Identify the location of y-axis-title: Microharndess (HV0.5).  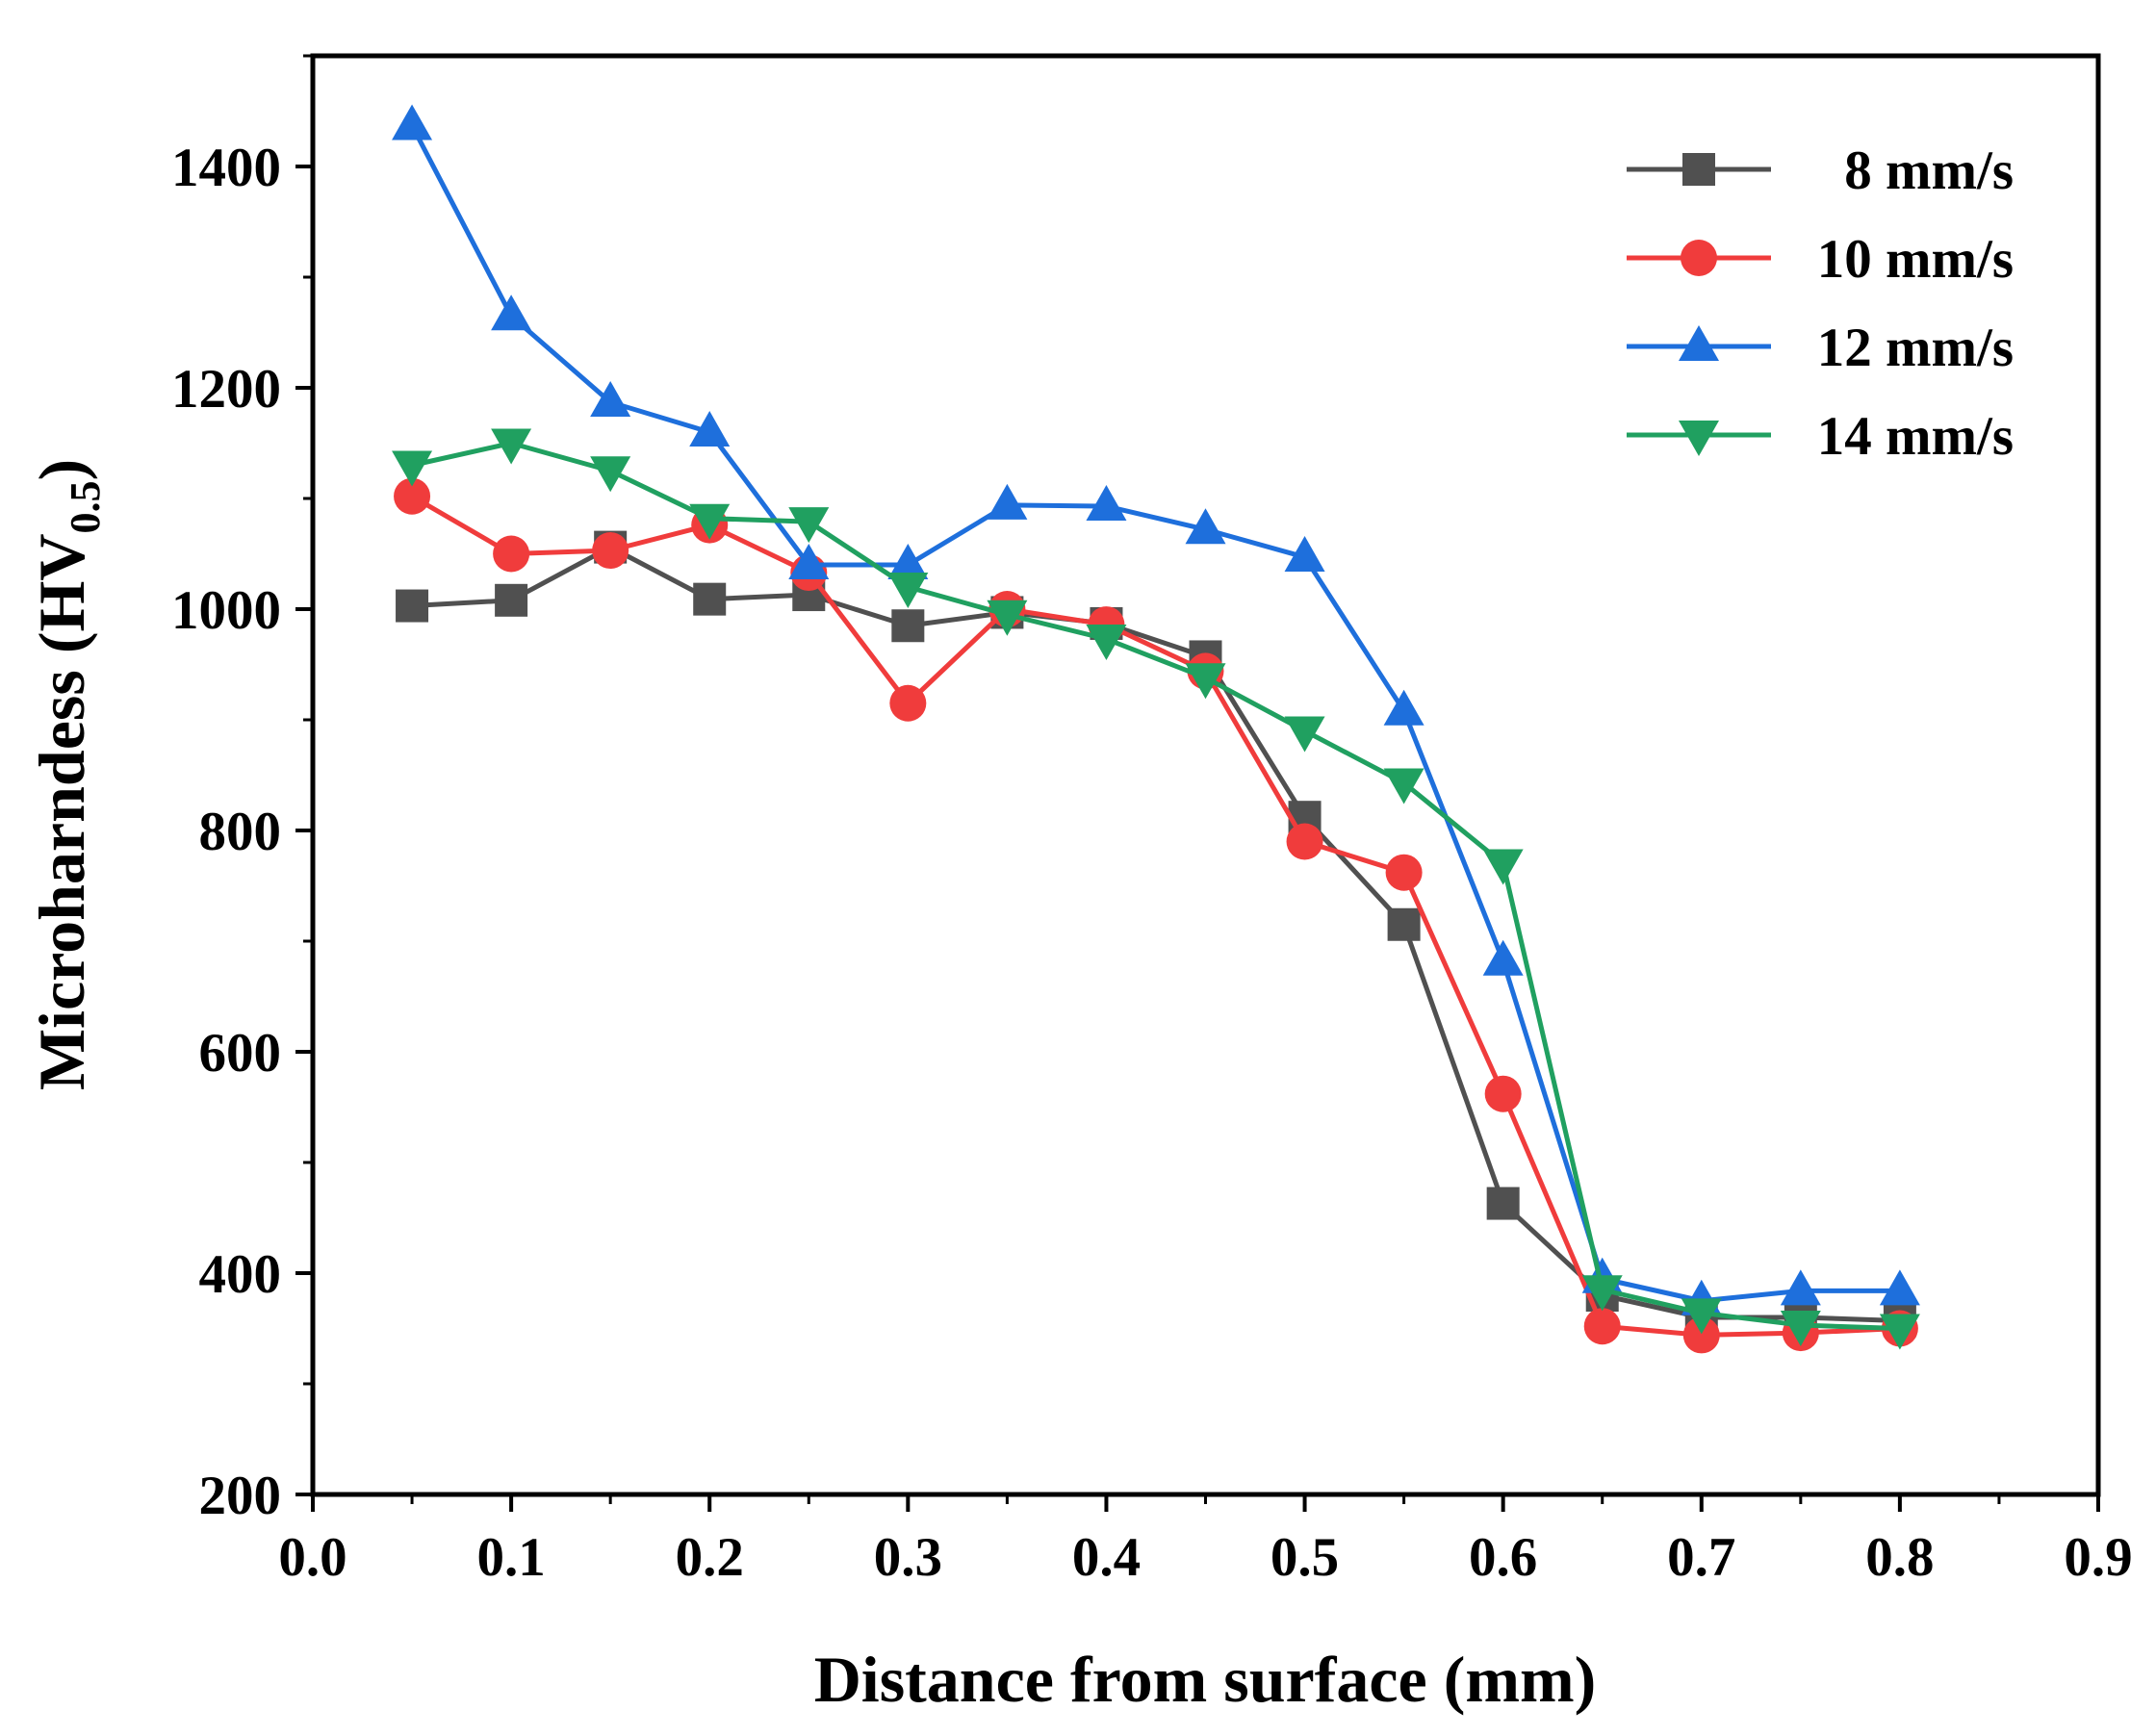
(67, 774).